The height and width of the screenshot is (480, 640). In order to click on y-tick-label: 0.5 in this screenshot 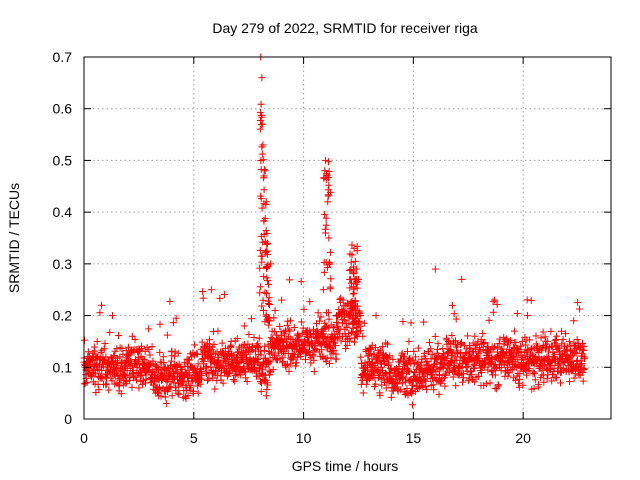, I will do `click(63, 160)`.